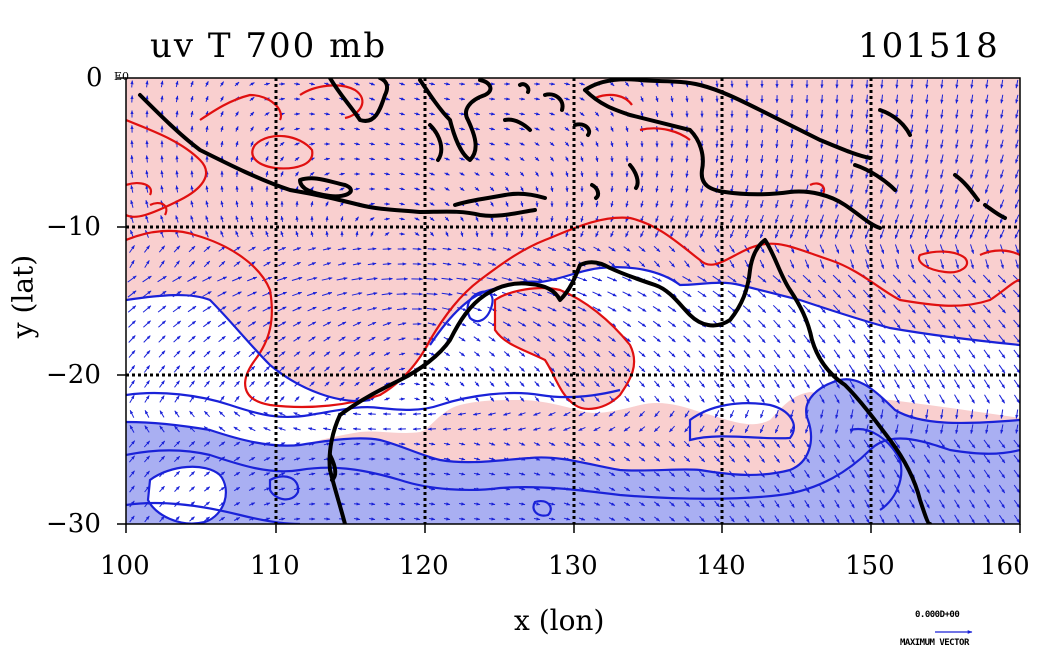  What do you see at coordinates (721, 566) in the screenshot?
I see `x-tick-label: 140` at bounding box center [721, 566].